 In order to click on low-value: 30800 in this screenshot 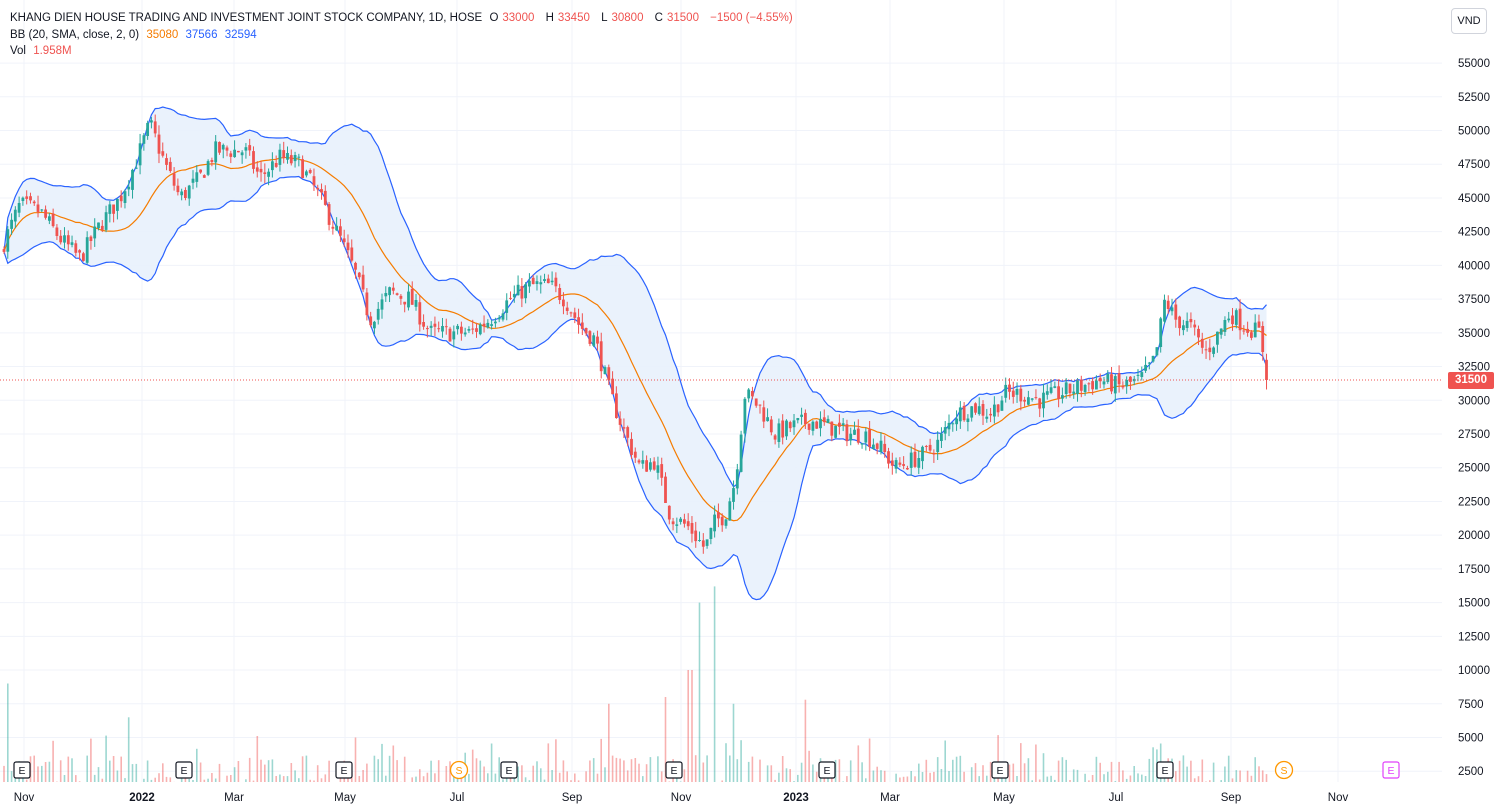, I will do `click(627, 18)`.